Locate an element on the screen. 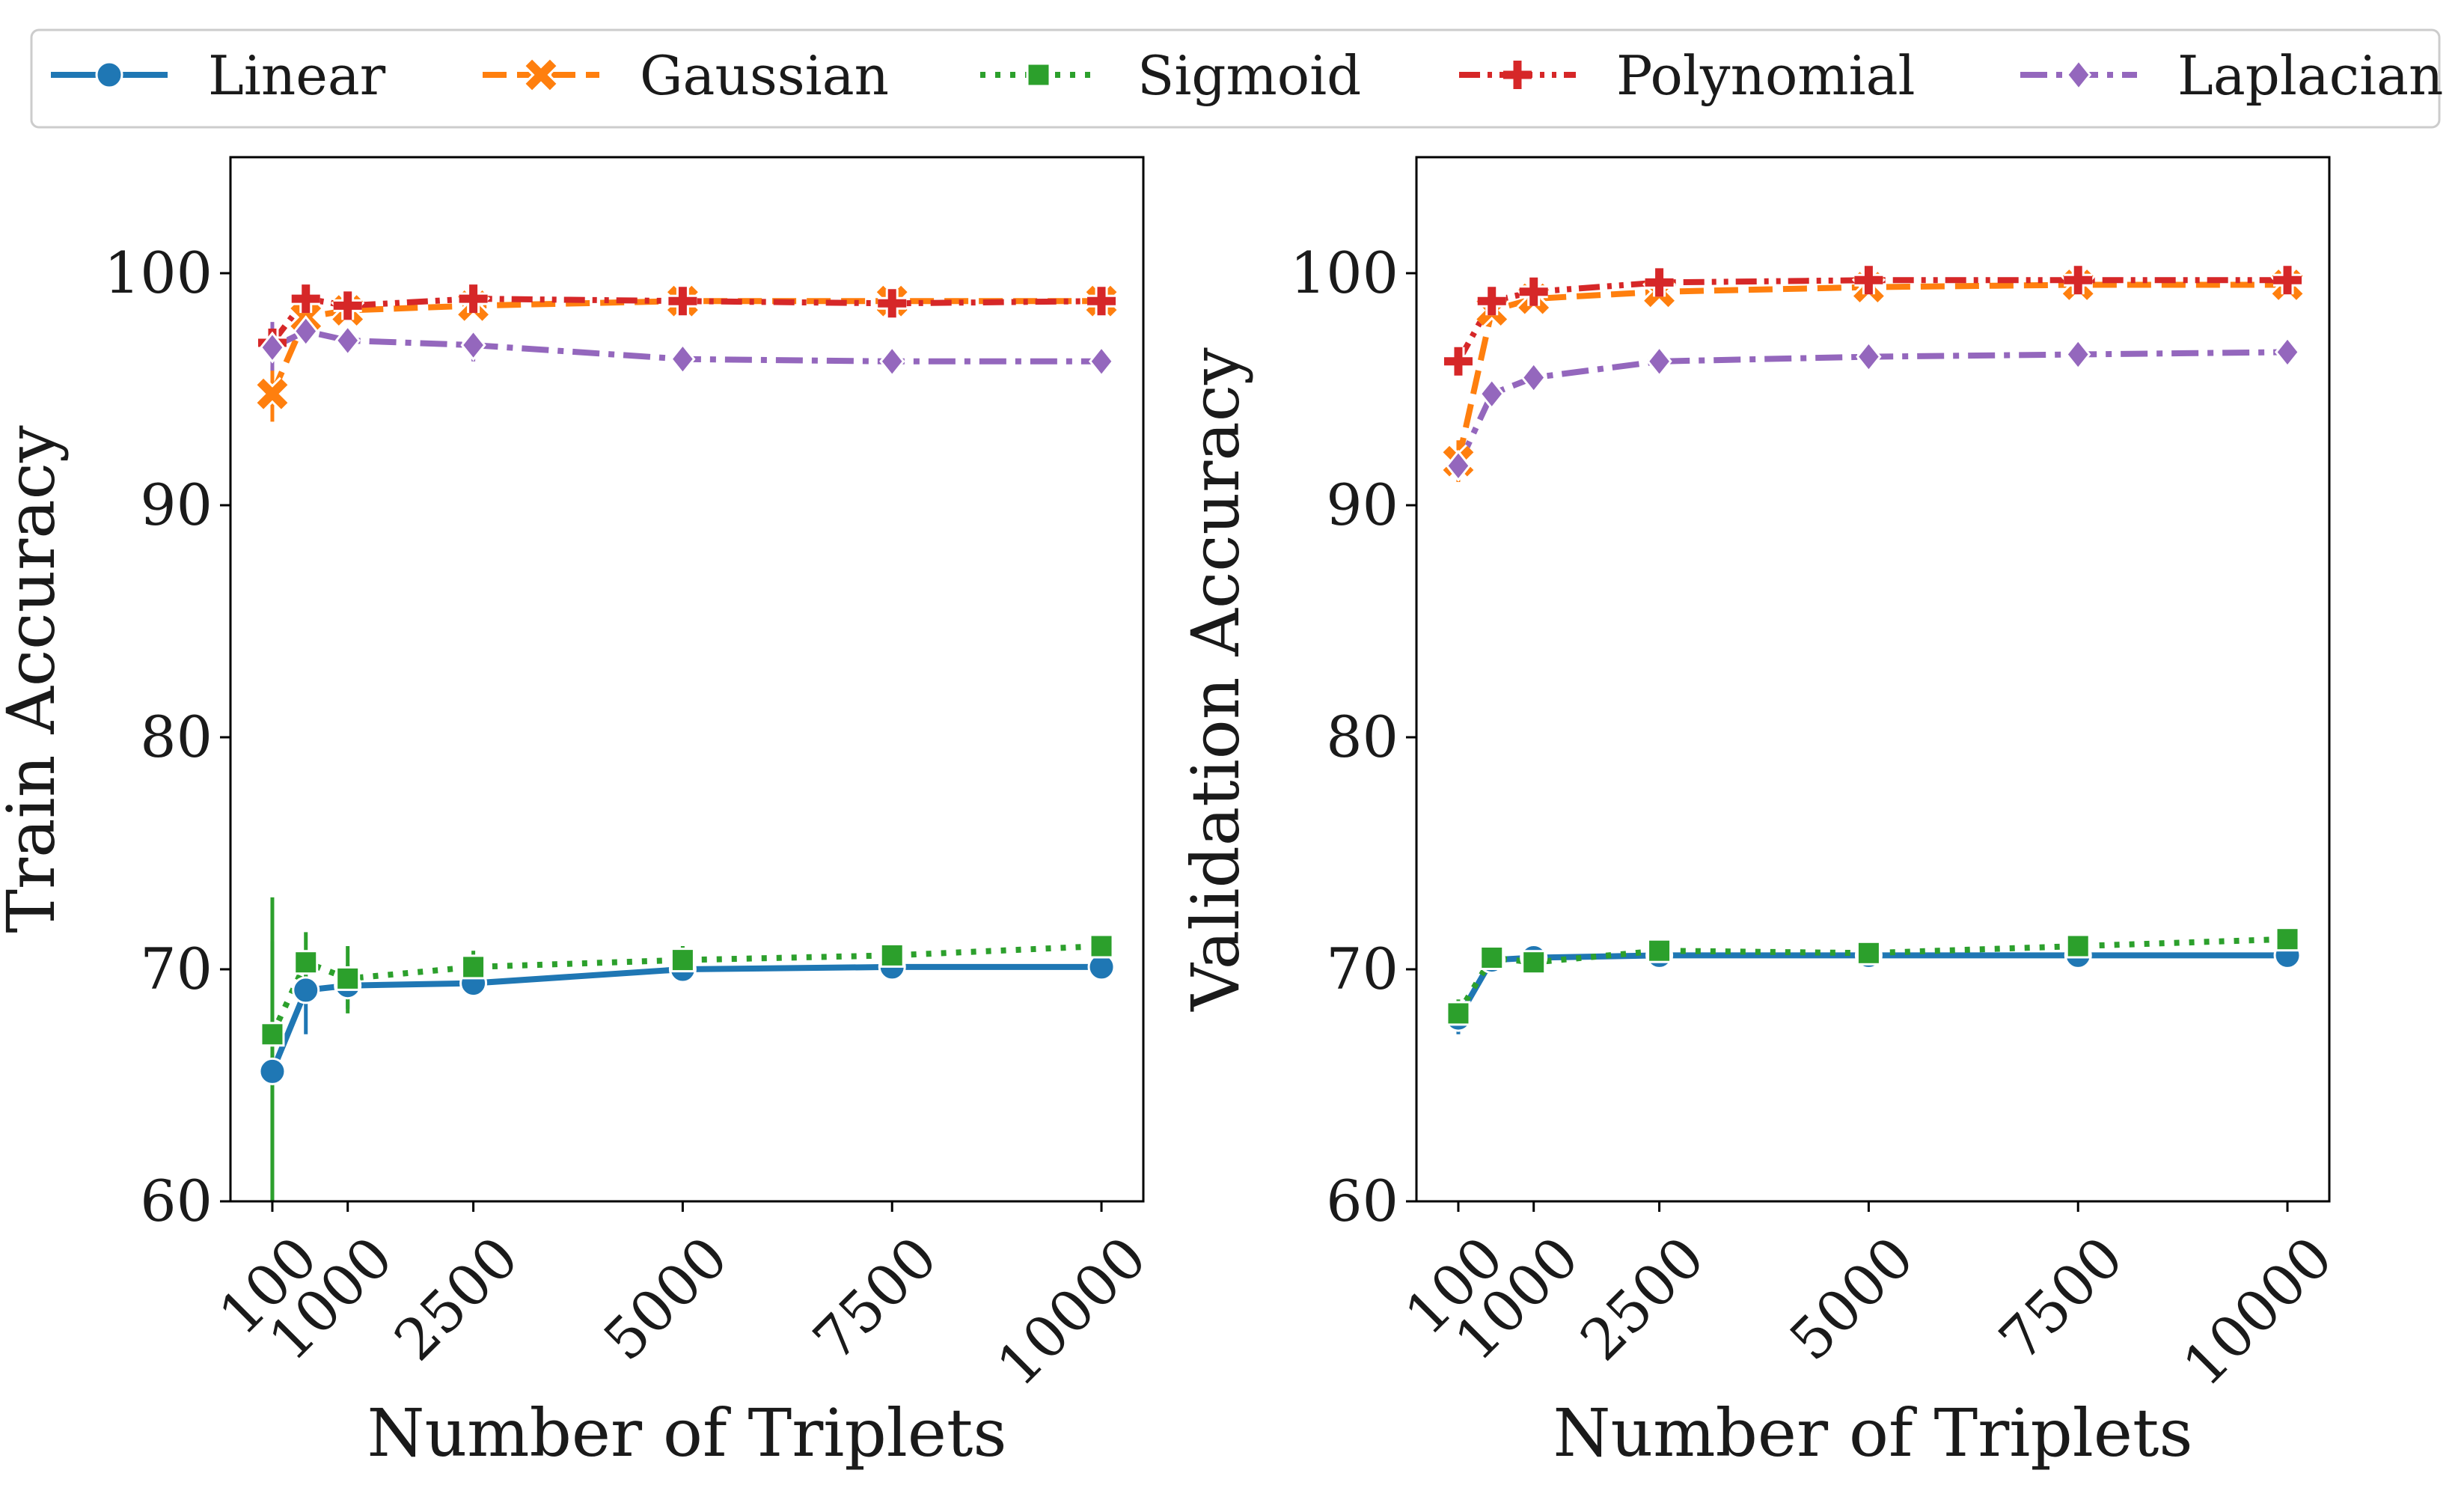 The width and height of the screenshot is (2464, 1491). legend-label: Sigmoid is located at coordinates (1249, 75).